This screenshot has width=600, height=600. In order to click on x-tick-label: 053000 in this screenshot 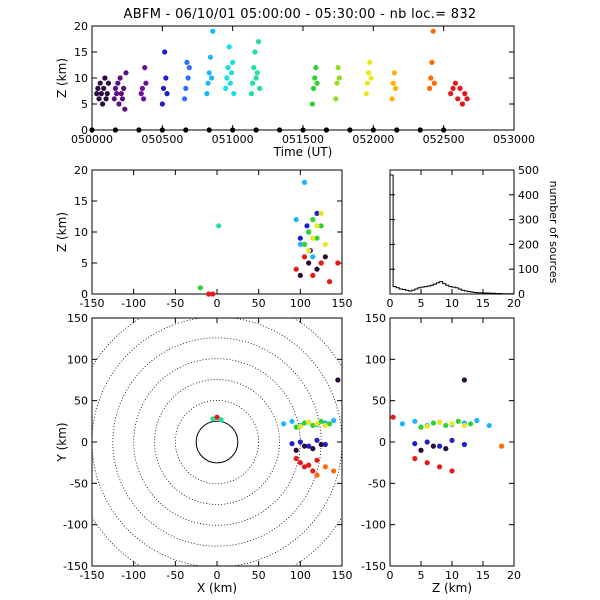, I will do `click(514, 139)`.